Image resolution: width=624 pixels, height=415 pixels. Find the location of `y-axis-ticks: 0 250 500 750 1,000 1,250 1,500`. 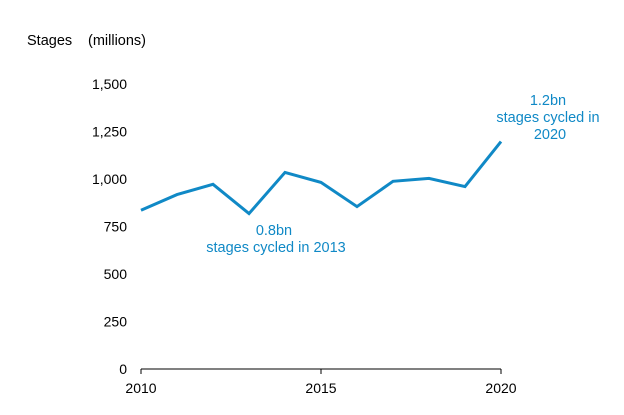

y-axis-ticks: 0 250 500 750 1,000 1,250 1,500 is located at coordinates (109, 226).